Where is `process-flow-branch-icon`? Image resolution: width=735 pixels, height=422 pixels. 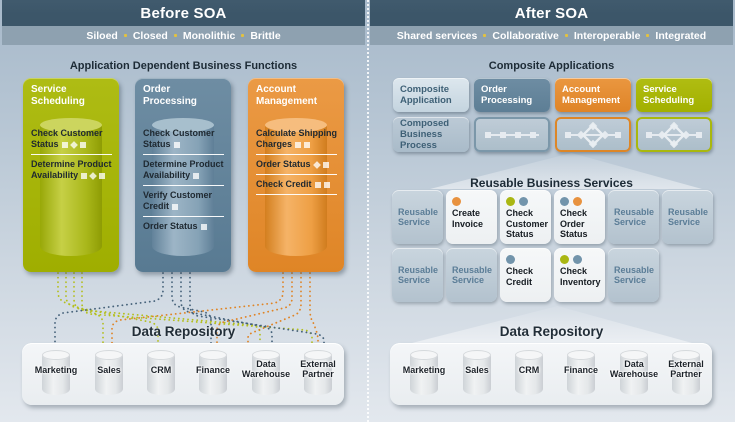 process-flow-branch-icon is located at coordinates (593, 134).